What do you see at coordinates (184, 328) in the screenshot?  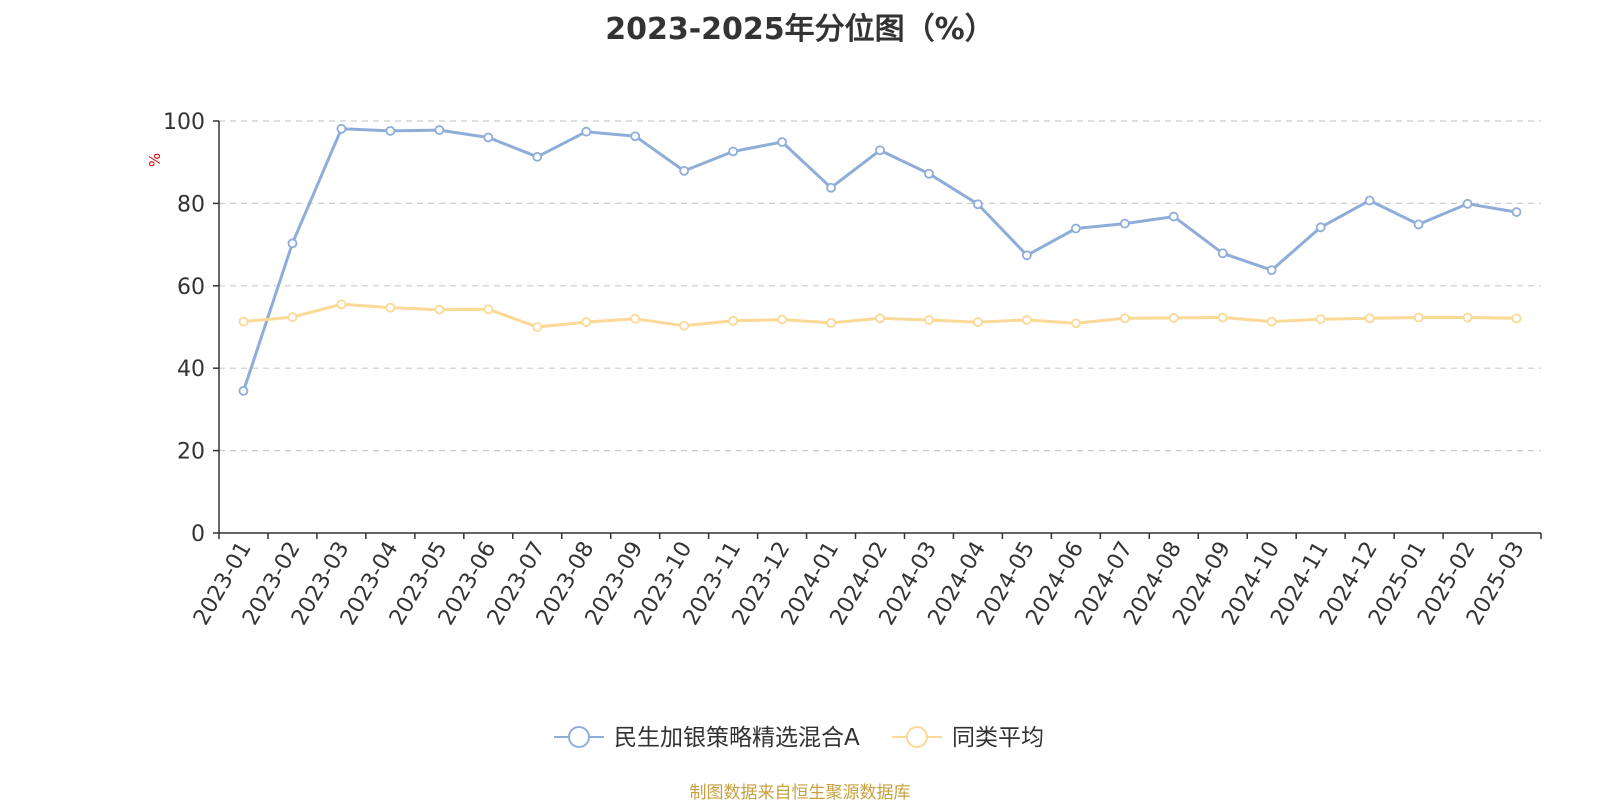 I see `y-tick-labels: 0 20 40 60 80 100` at bounding box center [184, 328].